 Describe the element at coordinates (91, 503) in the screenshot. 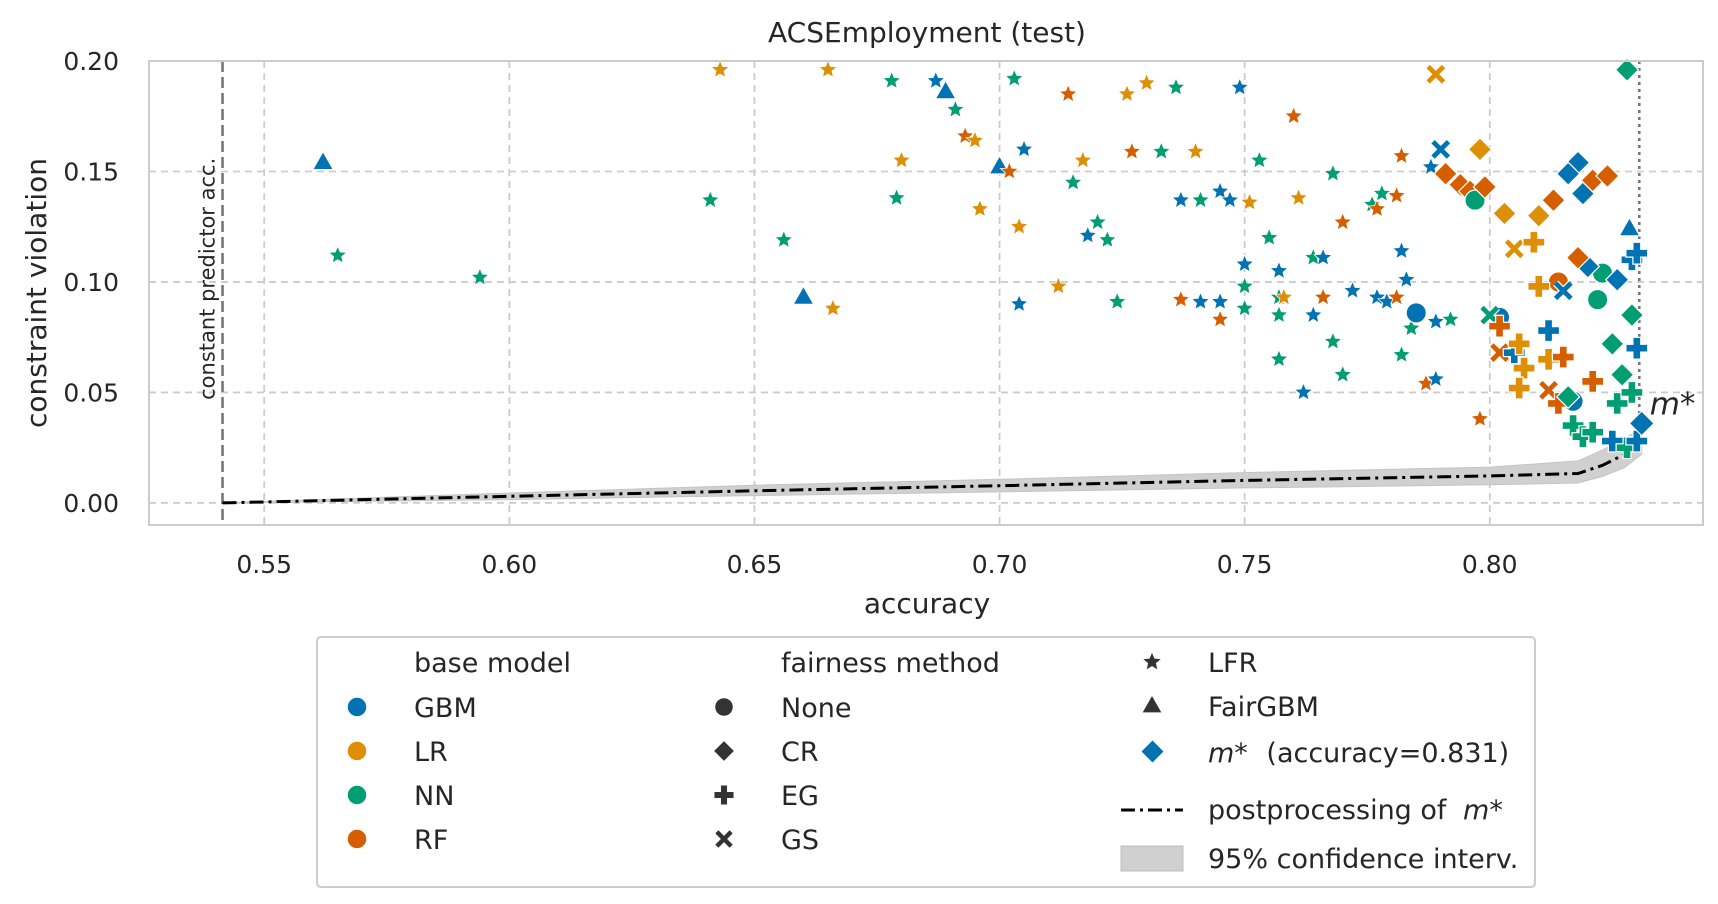

I see `y-tick-label: 0.00` at that location.